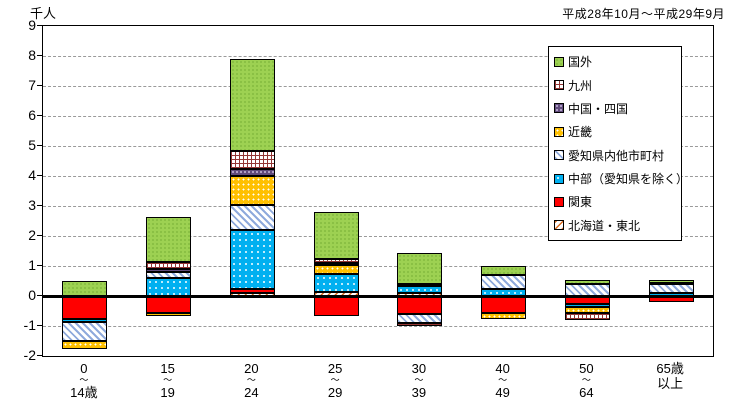 This screenshot has height=407, width=735. I want to click on chugoku-shikoku-swatch-icon, so click(559, 108).